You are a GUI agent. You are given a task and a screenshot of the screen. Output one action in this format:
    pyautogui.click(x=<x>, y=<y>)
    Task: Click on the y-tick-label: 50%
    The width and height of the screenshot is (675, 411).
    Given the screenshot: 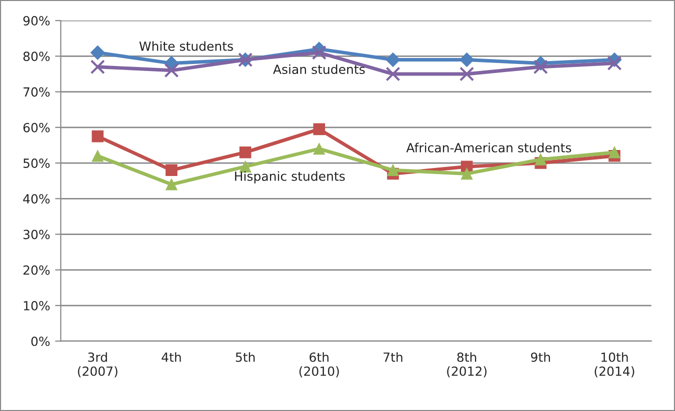 What is the action you would take?
    pyautogui.click(x=37, y=163)
    